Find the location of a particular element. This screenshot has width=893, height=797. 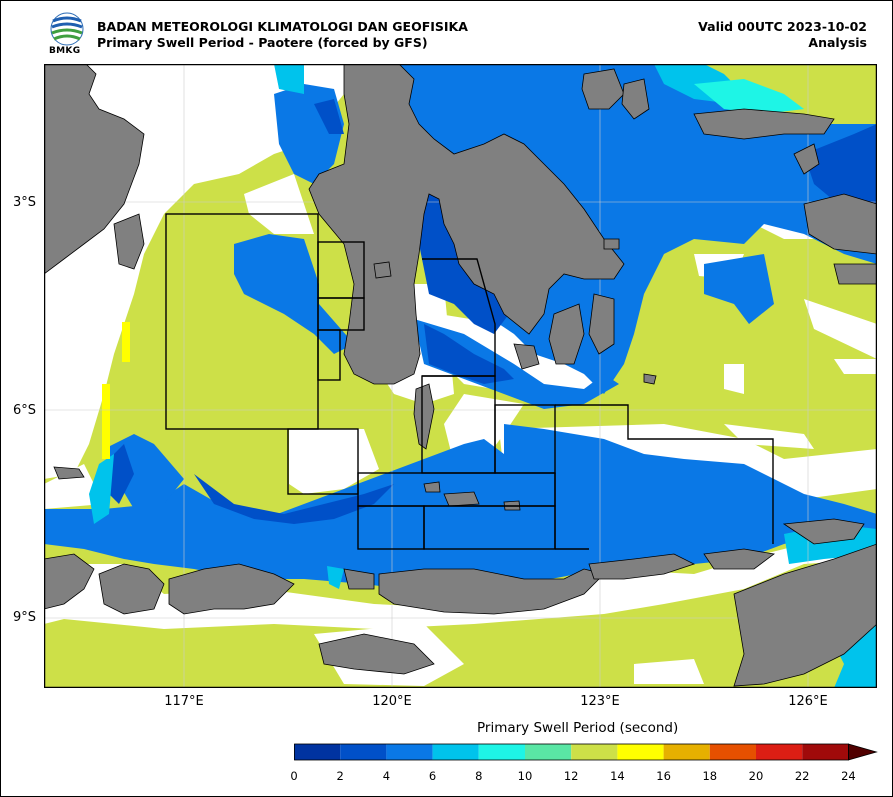

lon-label-126e: 126°E is located at coordinates (808, 701).